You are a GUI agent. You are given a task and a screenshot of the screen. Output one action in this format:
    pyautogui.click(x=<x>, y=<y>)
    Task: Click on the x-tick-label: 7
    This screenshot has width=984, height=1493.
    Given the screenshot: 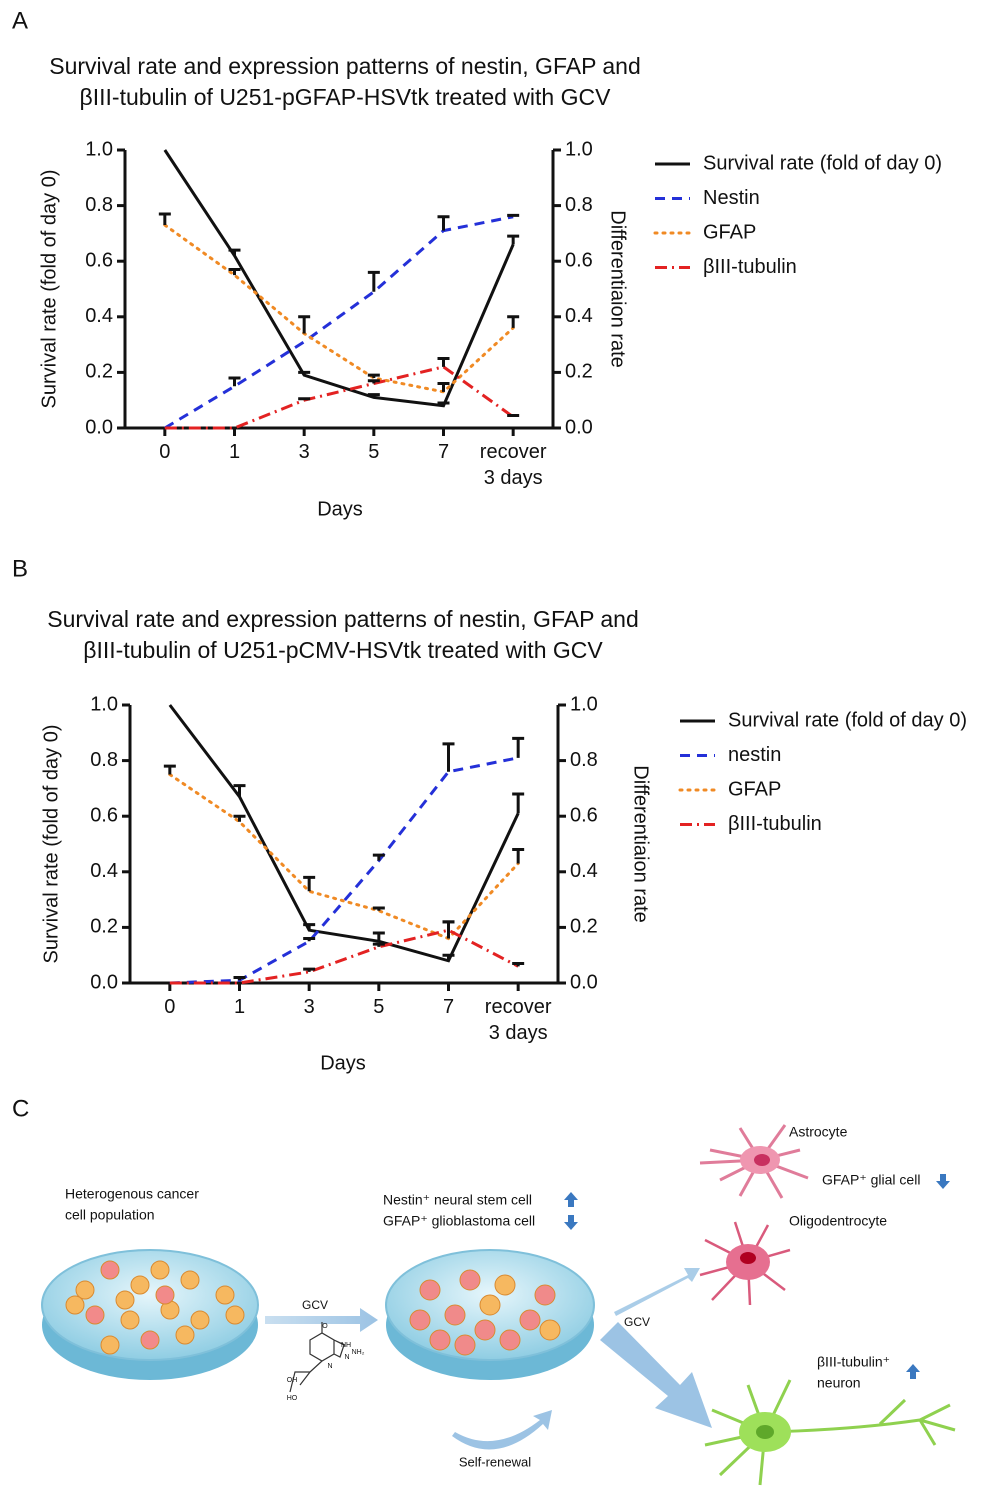 What is the action you would take?
    pyautogui.click(x=448, y=1007)
    